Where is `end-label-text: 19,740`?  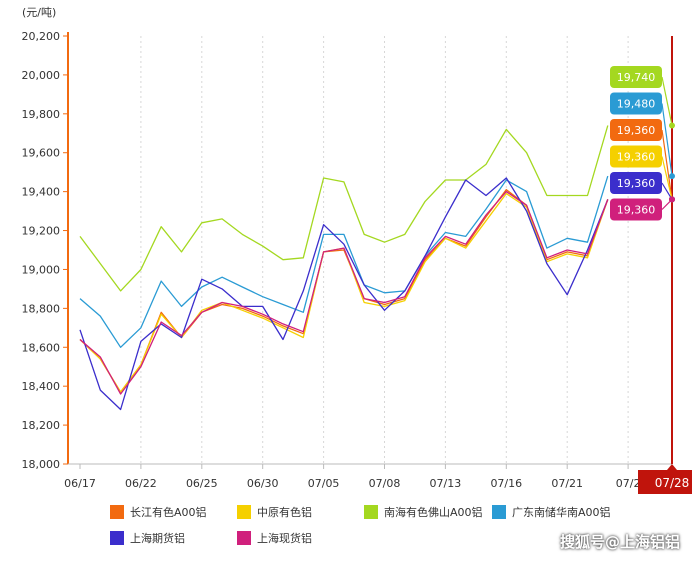
end-label-text: 19,740 is located at coordinates (636, 77).